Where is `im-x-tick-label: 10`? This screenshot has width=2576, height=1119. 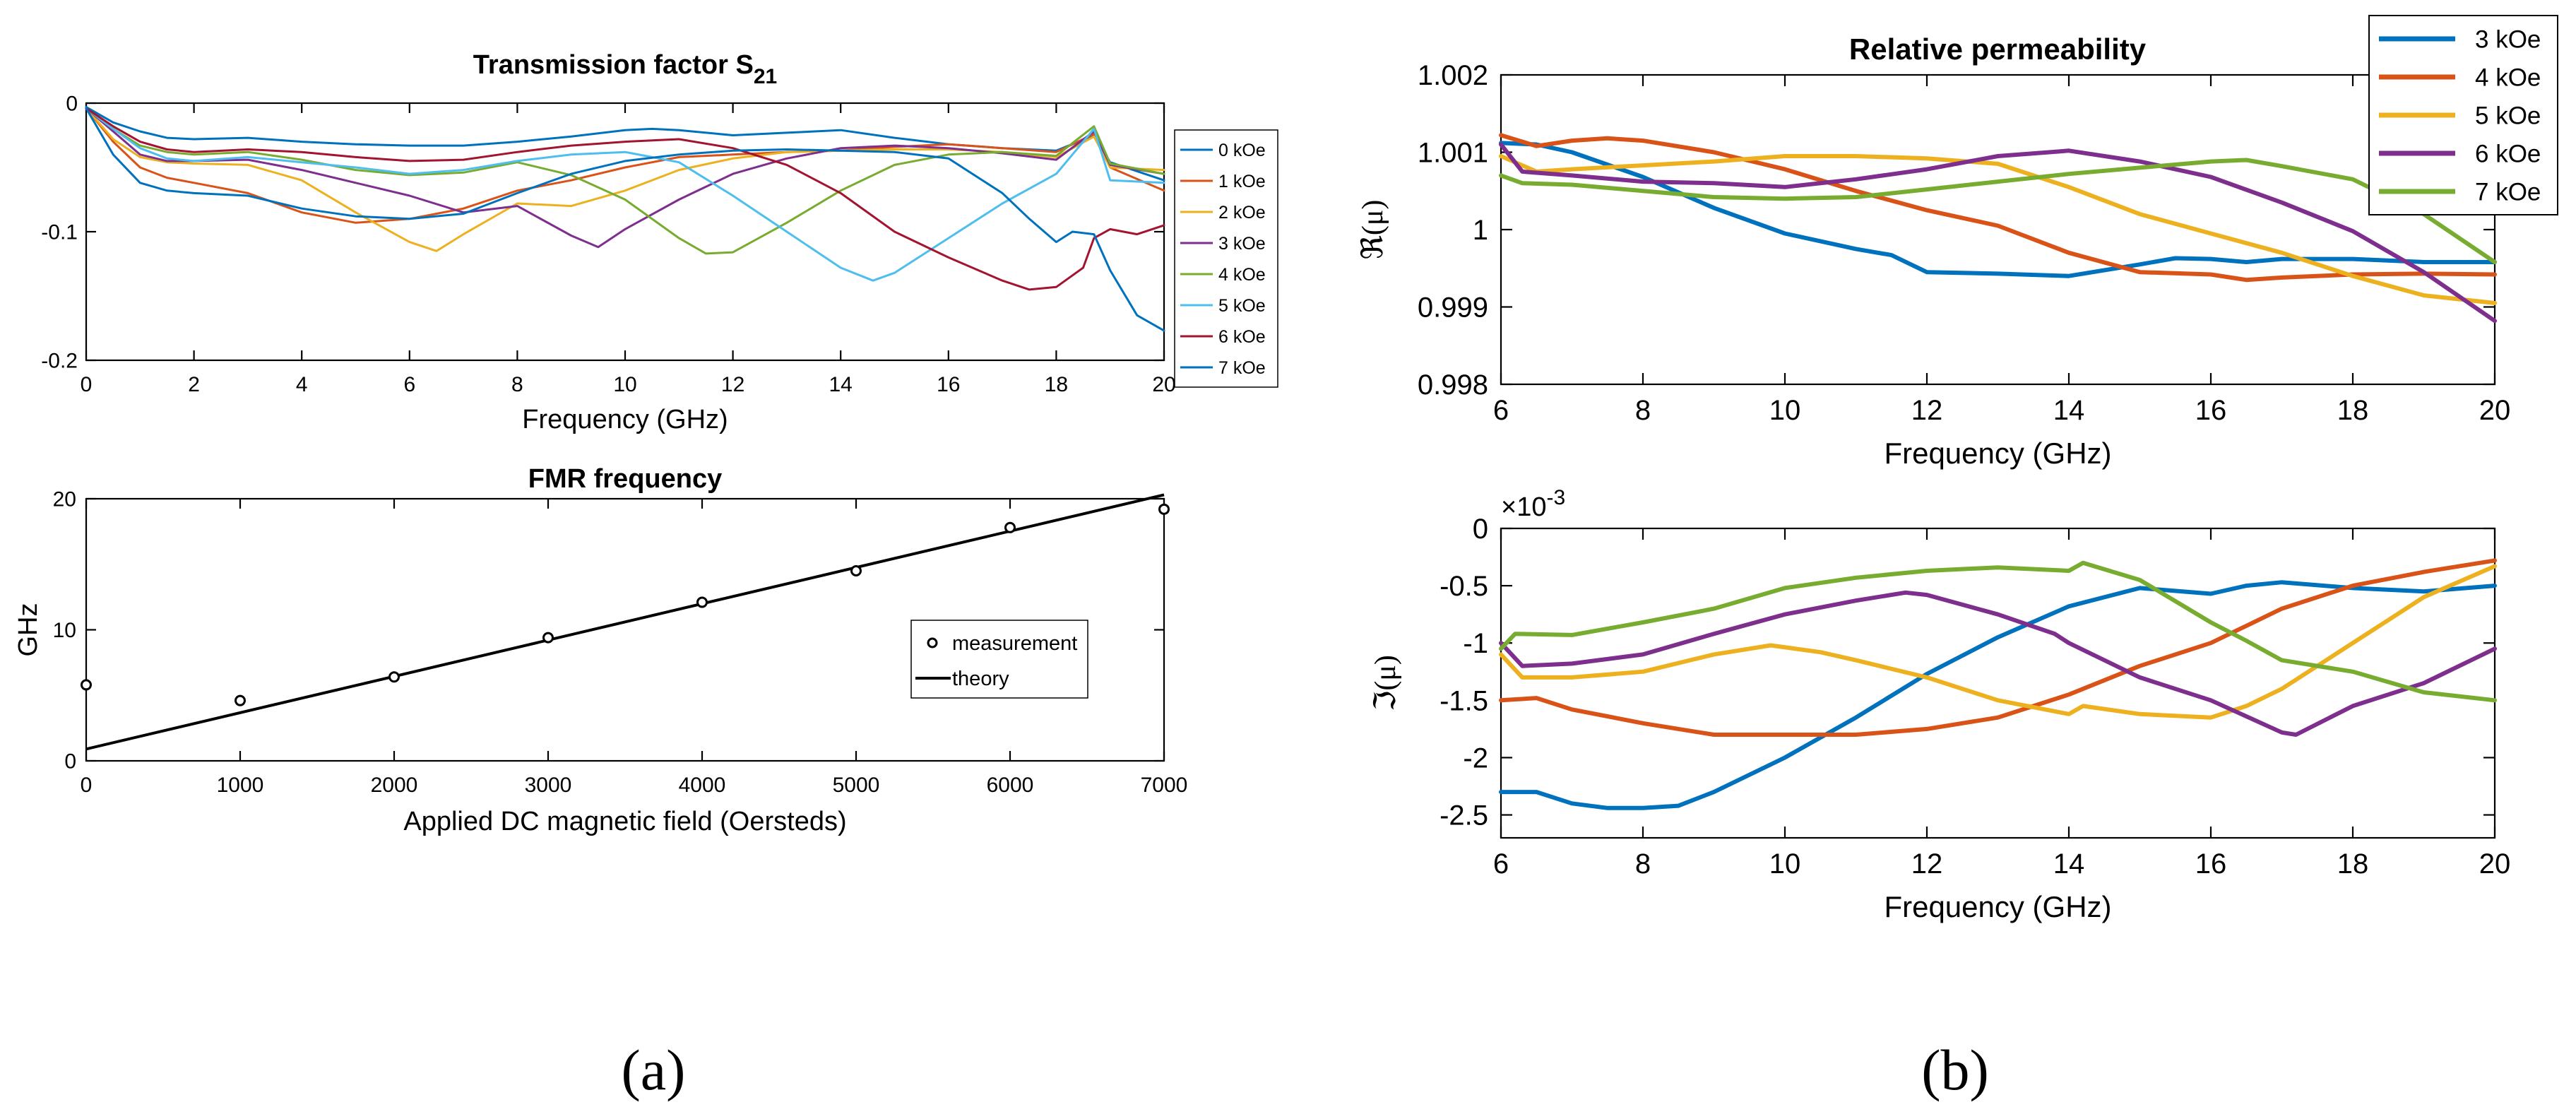
im-x-tick-label: 10 is located at coordinates (1785, 864).